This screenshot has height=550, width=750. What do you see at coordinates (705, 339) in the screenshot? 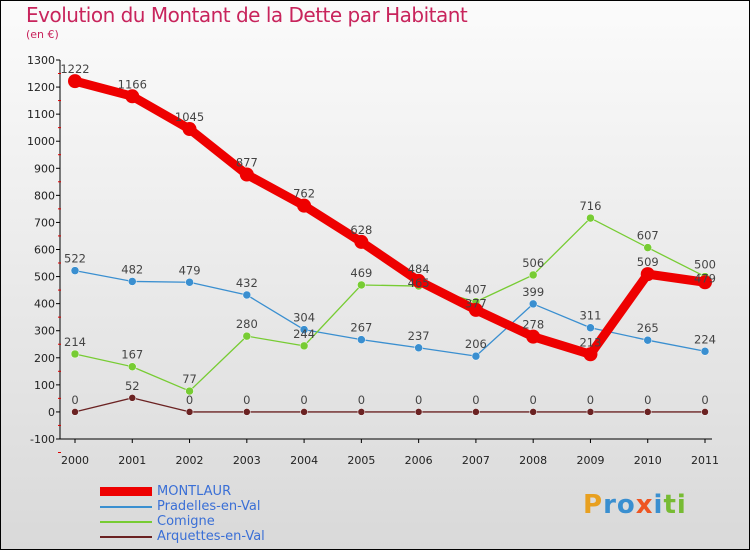
I see `data-label: 224` at bounding box center [705, 339].